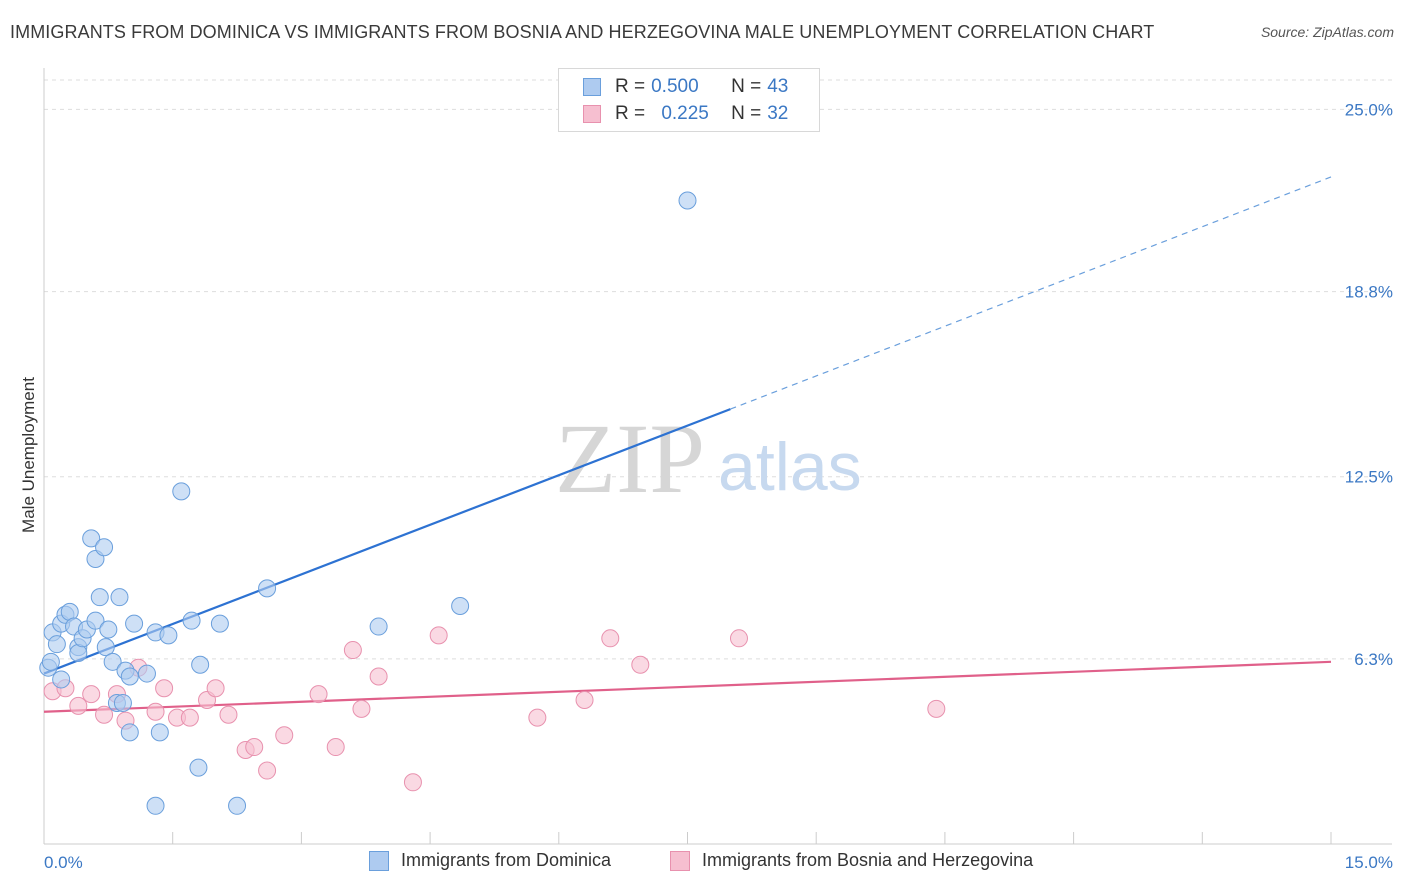 This screenshot has width=1406, height=892. Describe the element at coordinates (1369, 862) in the screenshot. I see `x-tick-label-max: 15.0%` at that location.